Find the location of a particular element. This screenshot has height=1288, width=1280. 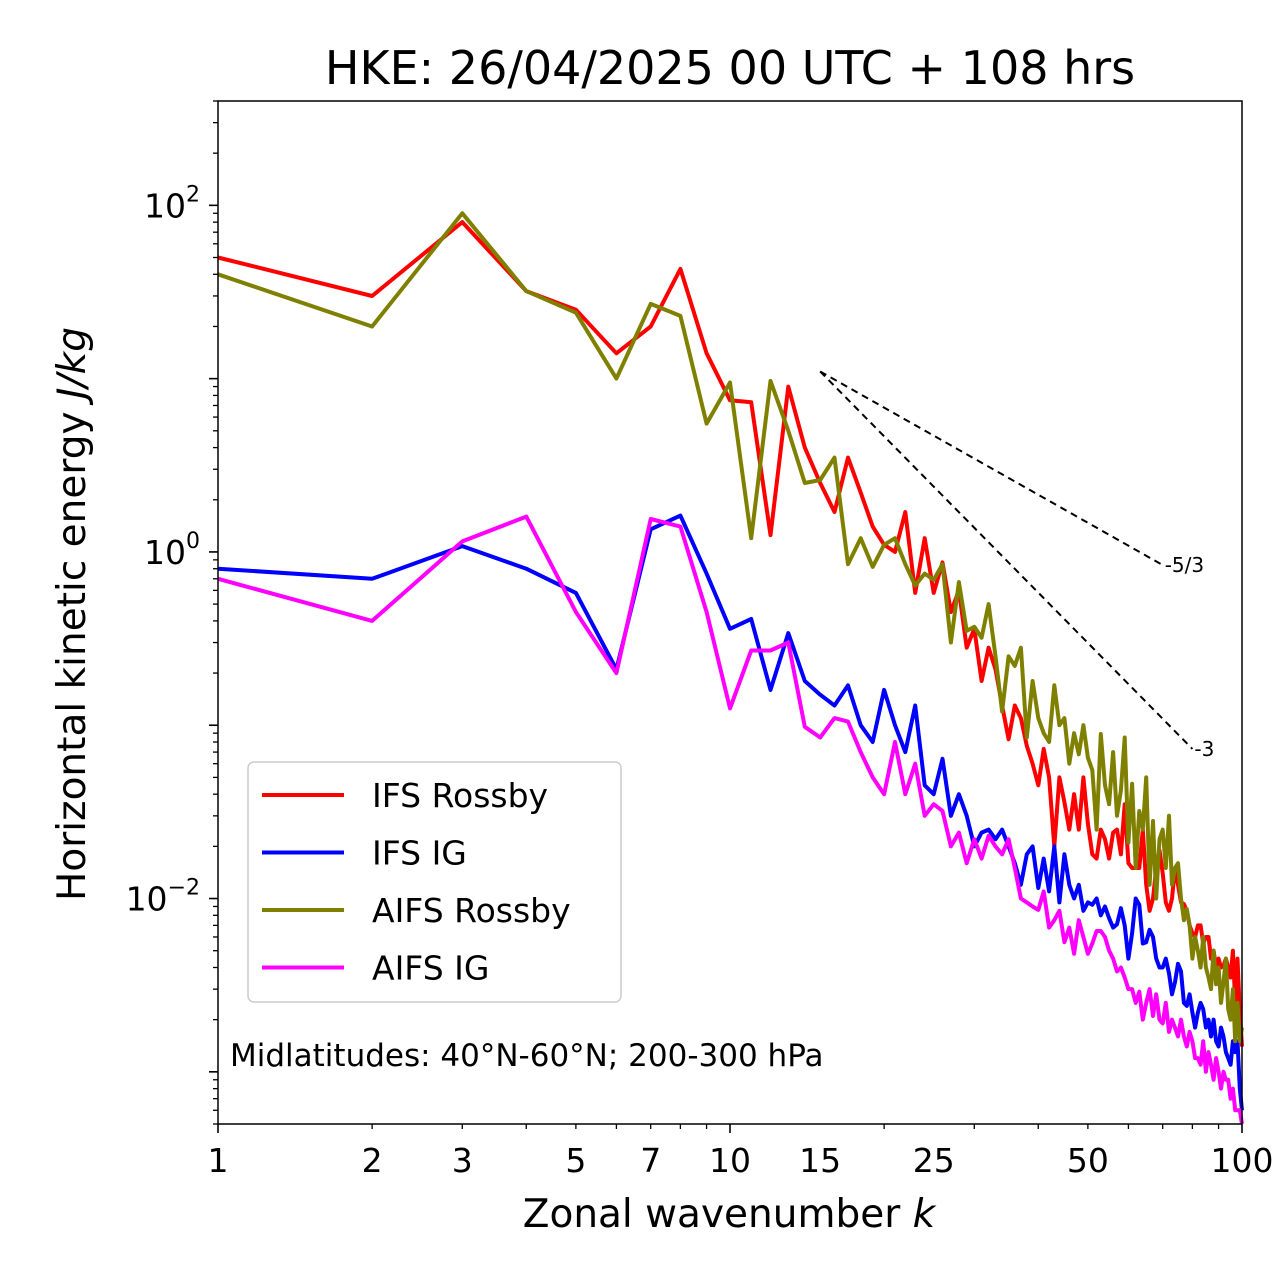

y-tick-exponent: 0 is located at coordinates (193, 541).